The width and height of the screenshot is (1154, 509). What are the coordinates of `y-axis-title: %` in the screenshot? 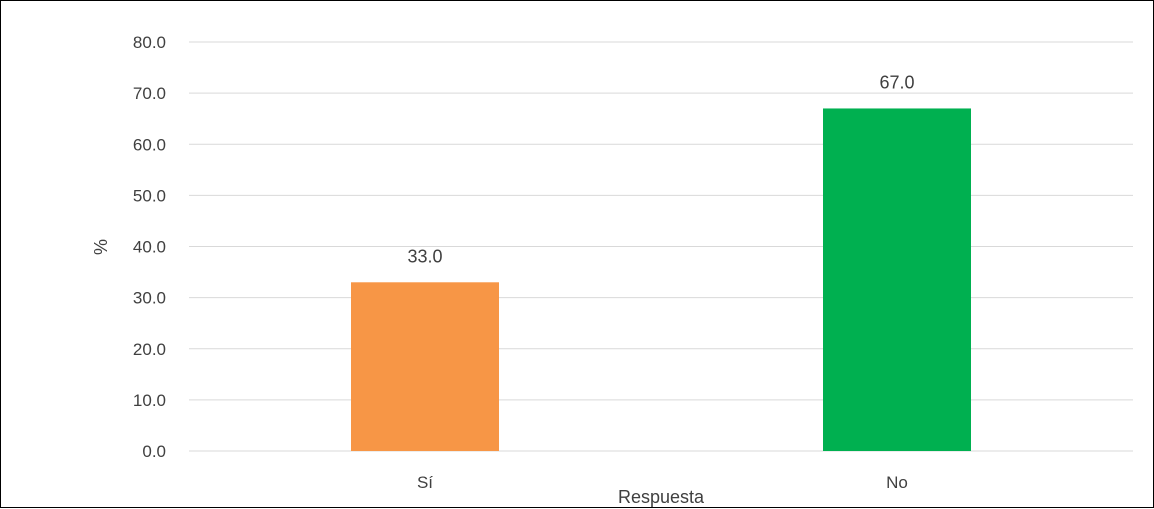 It's located at (101, 247).